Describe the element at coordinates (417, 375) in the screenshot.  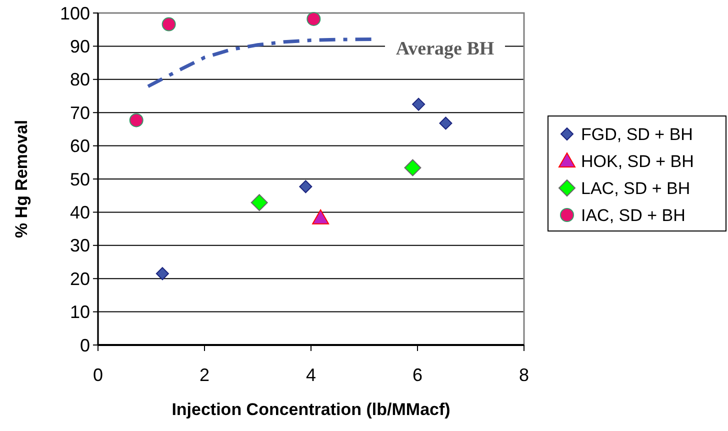
I see `x-tick-label: 6` at that location.